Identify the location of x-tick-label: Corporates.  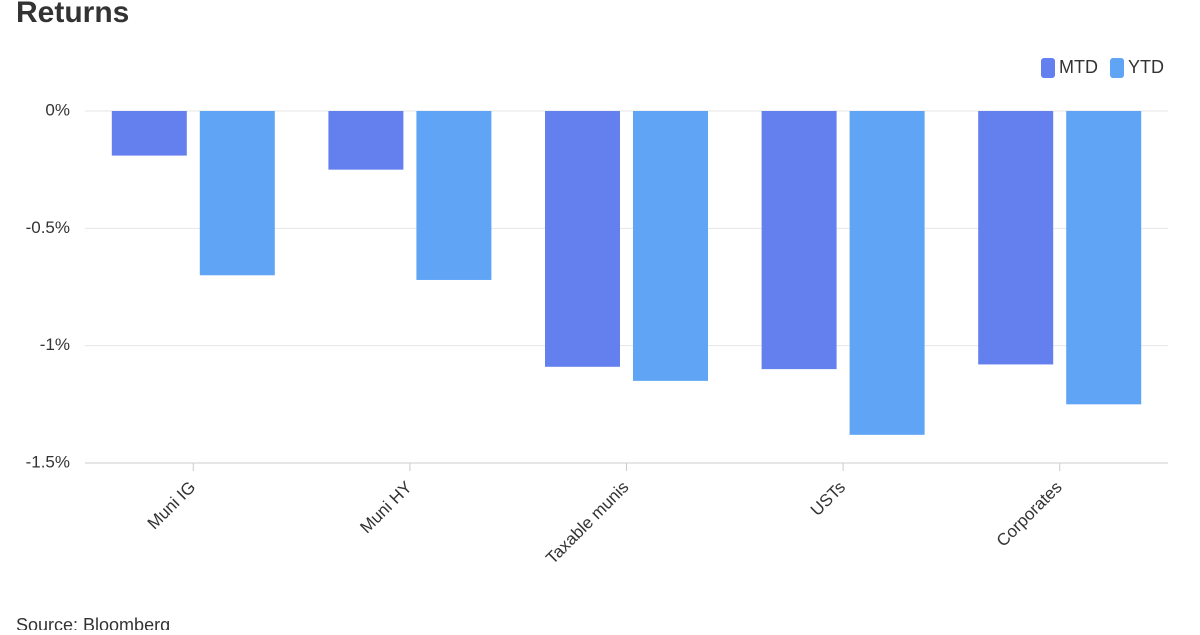
(1029, 514).